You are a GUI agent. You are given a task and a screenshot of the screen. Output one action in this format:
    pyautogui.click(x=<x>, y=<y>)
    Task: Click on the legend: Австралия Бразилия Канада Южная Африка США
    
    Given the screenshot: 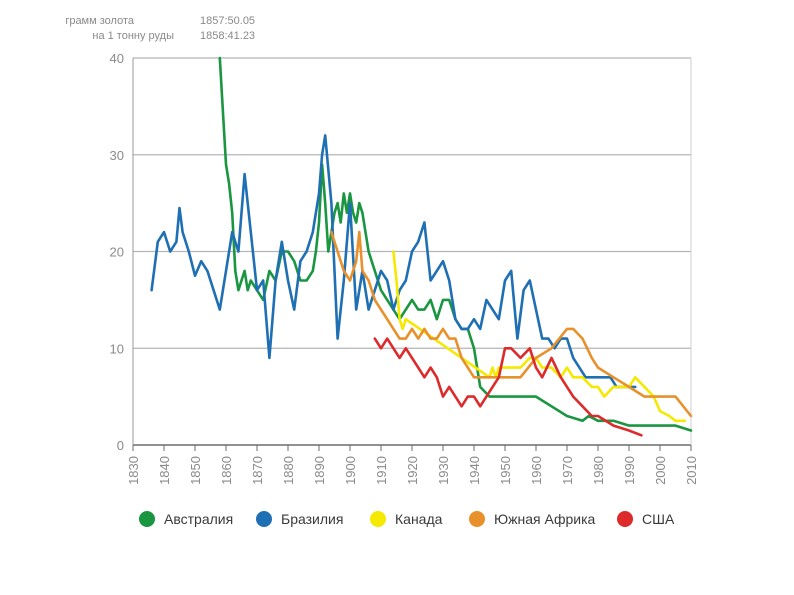 What is the action you would take?
    pyautogui.click(x=407, y=519)
    